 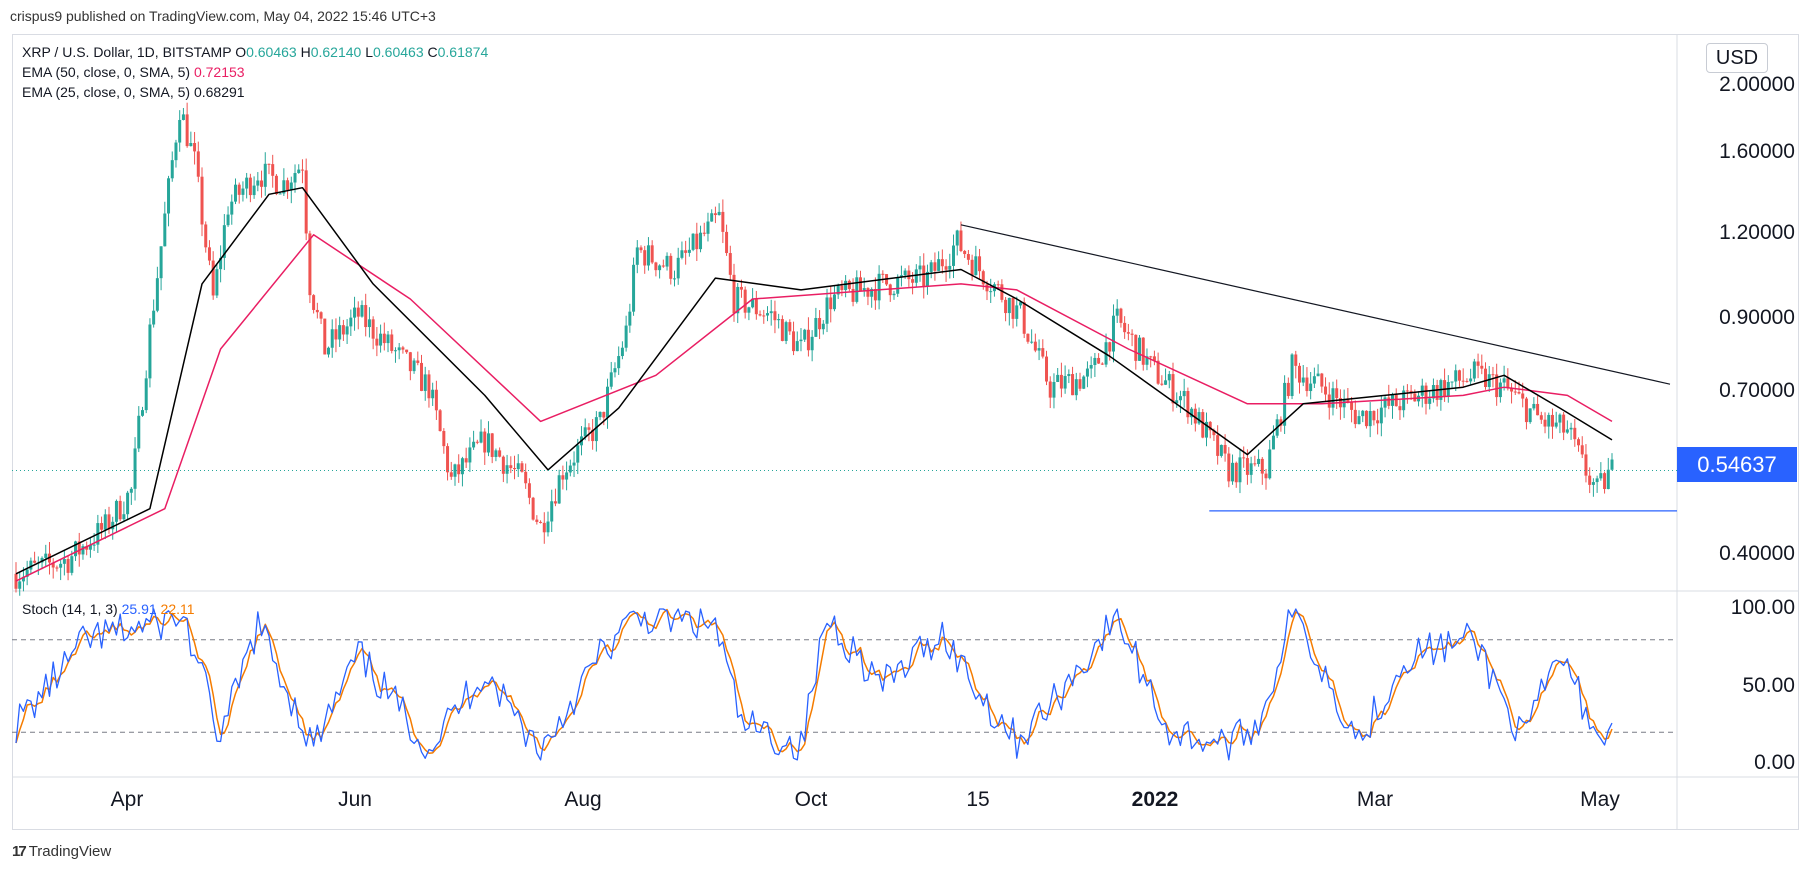 What do you see at coordinates (1737, 58) in the screenshot?
I see `currency-button: USD` at bounding box center [1737, 58].